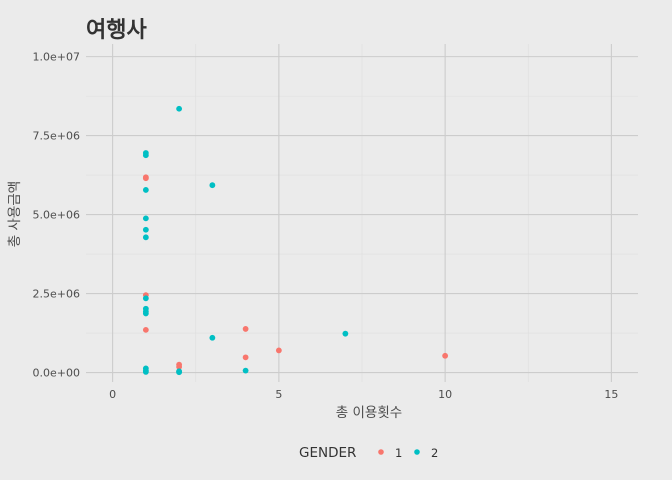  Describe the element at coordinates (278, 394) in the screenshot. I see `x-tick-label: 5` at that location.